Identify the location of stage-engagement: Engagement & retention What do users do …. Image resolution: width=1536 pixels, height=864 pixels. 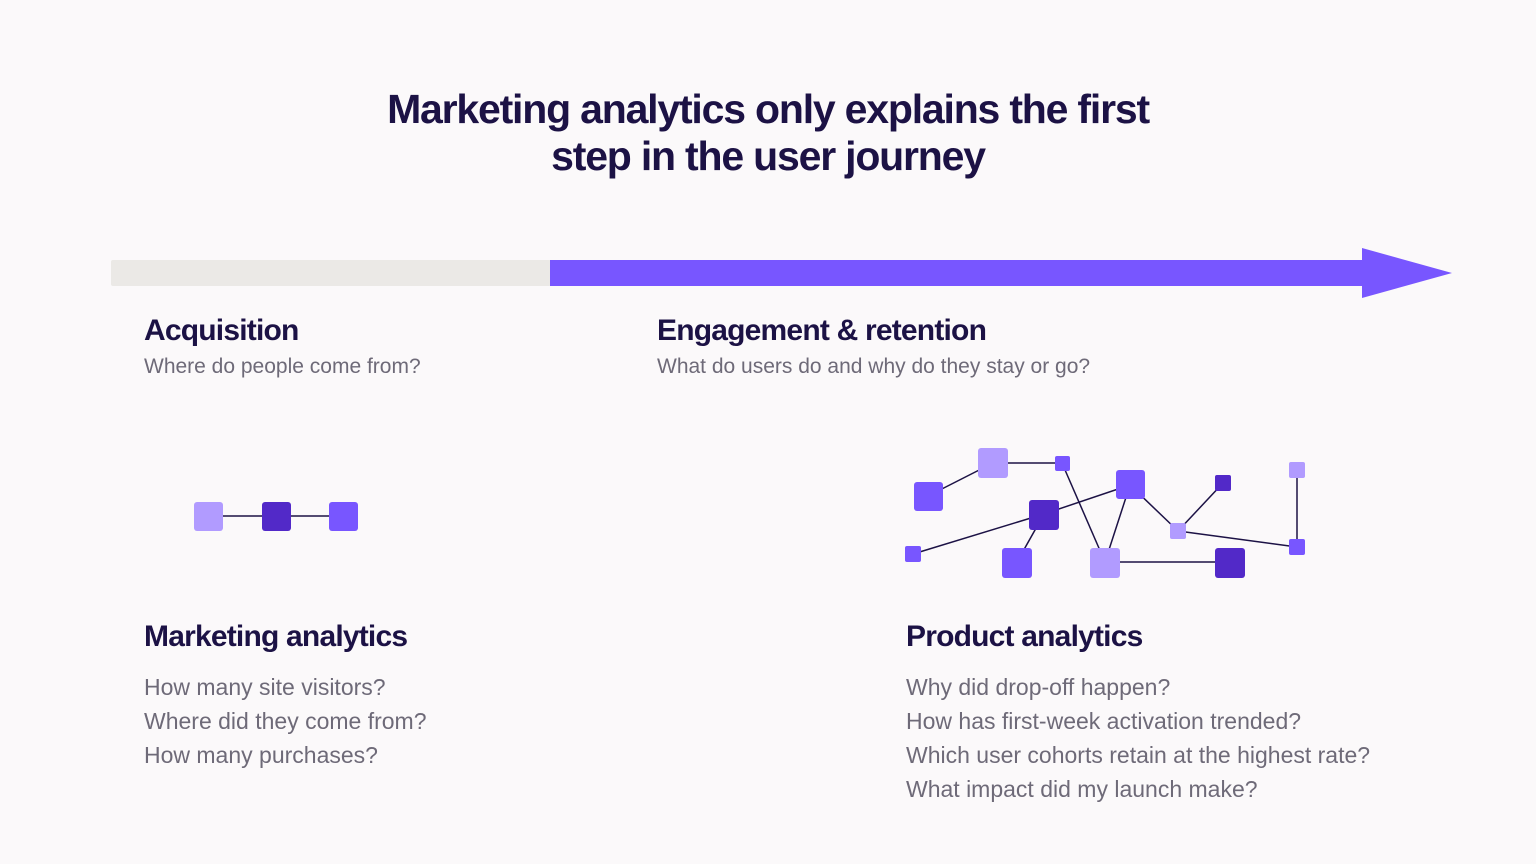
(873, 347).